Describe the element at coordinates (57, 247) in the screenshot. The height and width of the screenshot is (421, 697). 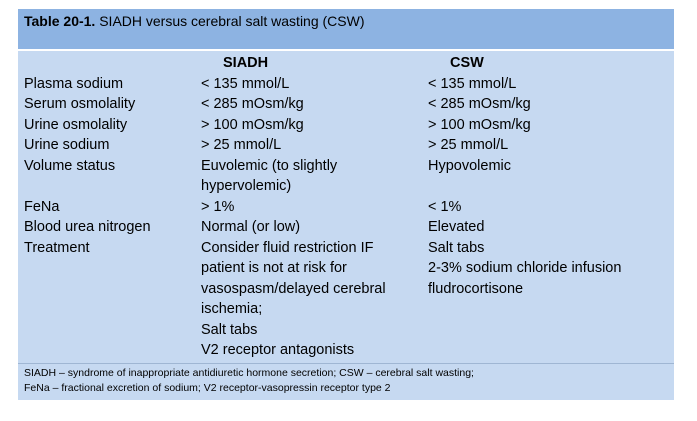
I see `row-label: Treatment` at that location.